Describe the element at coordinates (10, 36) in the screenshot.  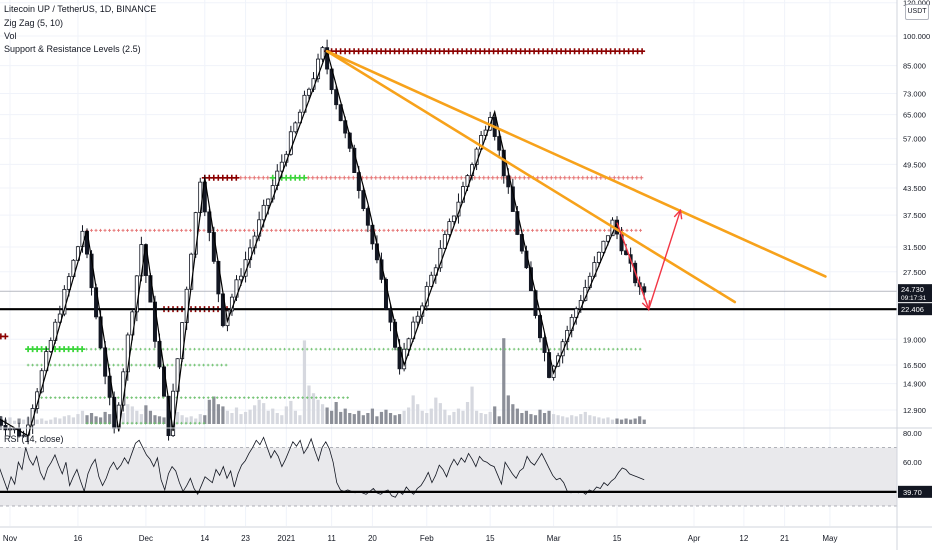
I see `indicator-volume-label: Vol` at that location.